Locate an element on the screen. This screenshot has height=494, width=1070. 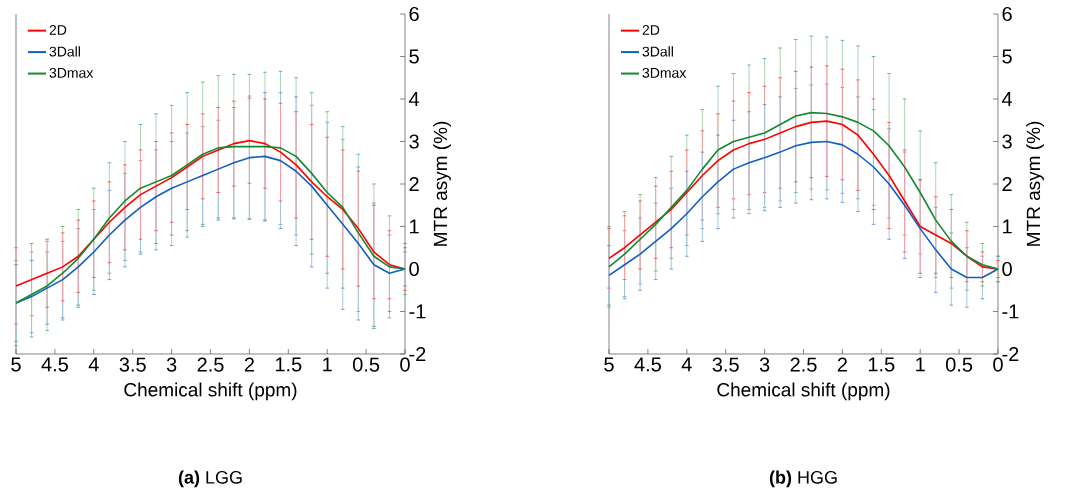
text: (b) HGG is located at coordinates (803, 479).